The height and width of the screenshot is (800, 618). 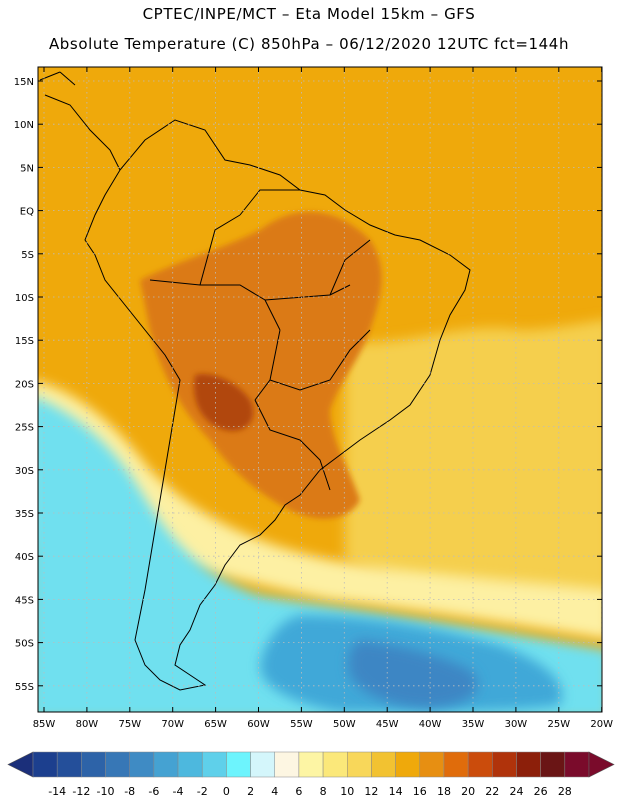 What do you see at coordinates (473, 459) in the screenshot?
I see `subtropical-ocean-field` at bounding box center [473, 459].